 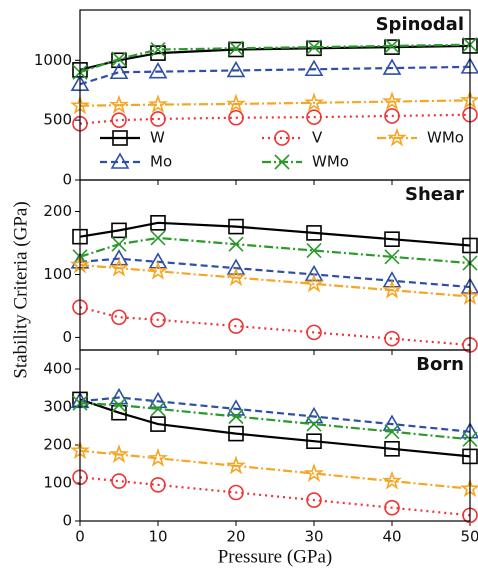 What do you see at coordinates (161, 162) in the screenshot?
I see `legend-label: Mo` at bounding box center [161, 162].